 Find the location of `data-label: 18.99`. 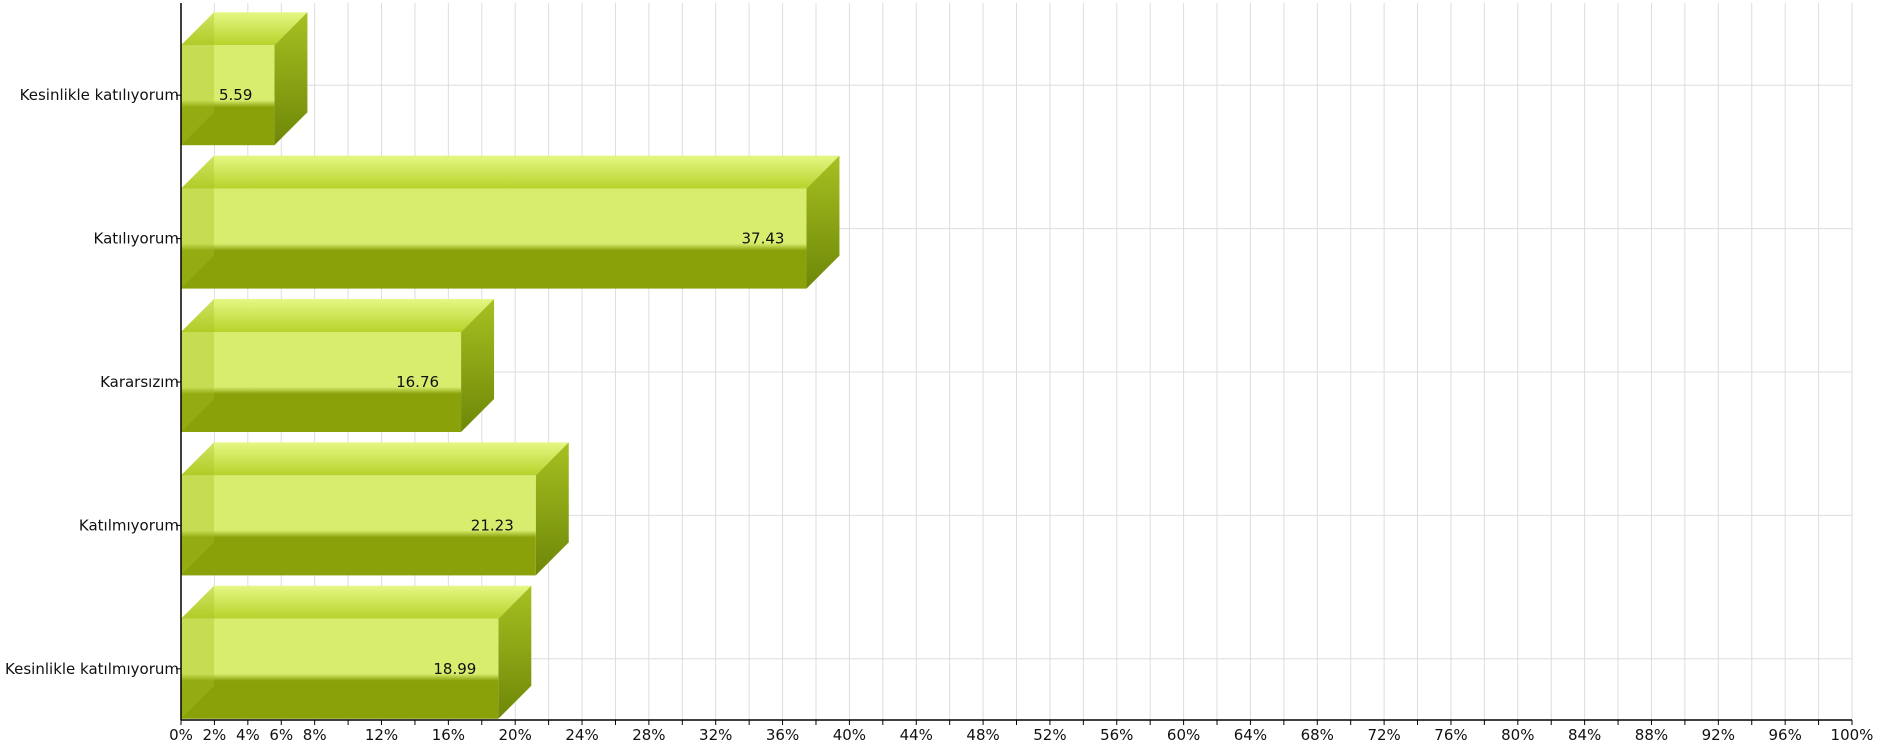

data-label: 18.99 is located at coordinates (454, 669).